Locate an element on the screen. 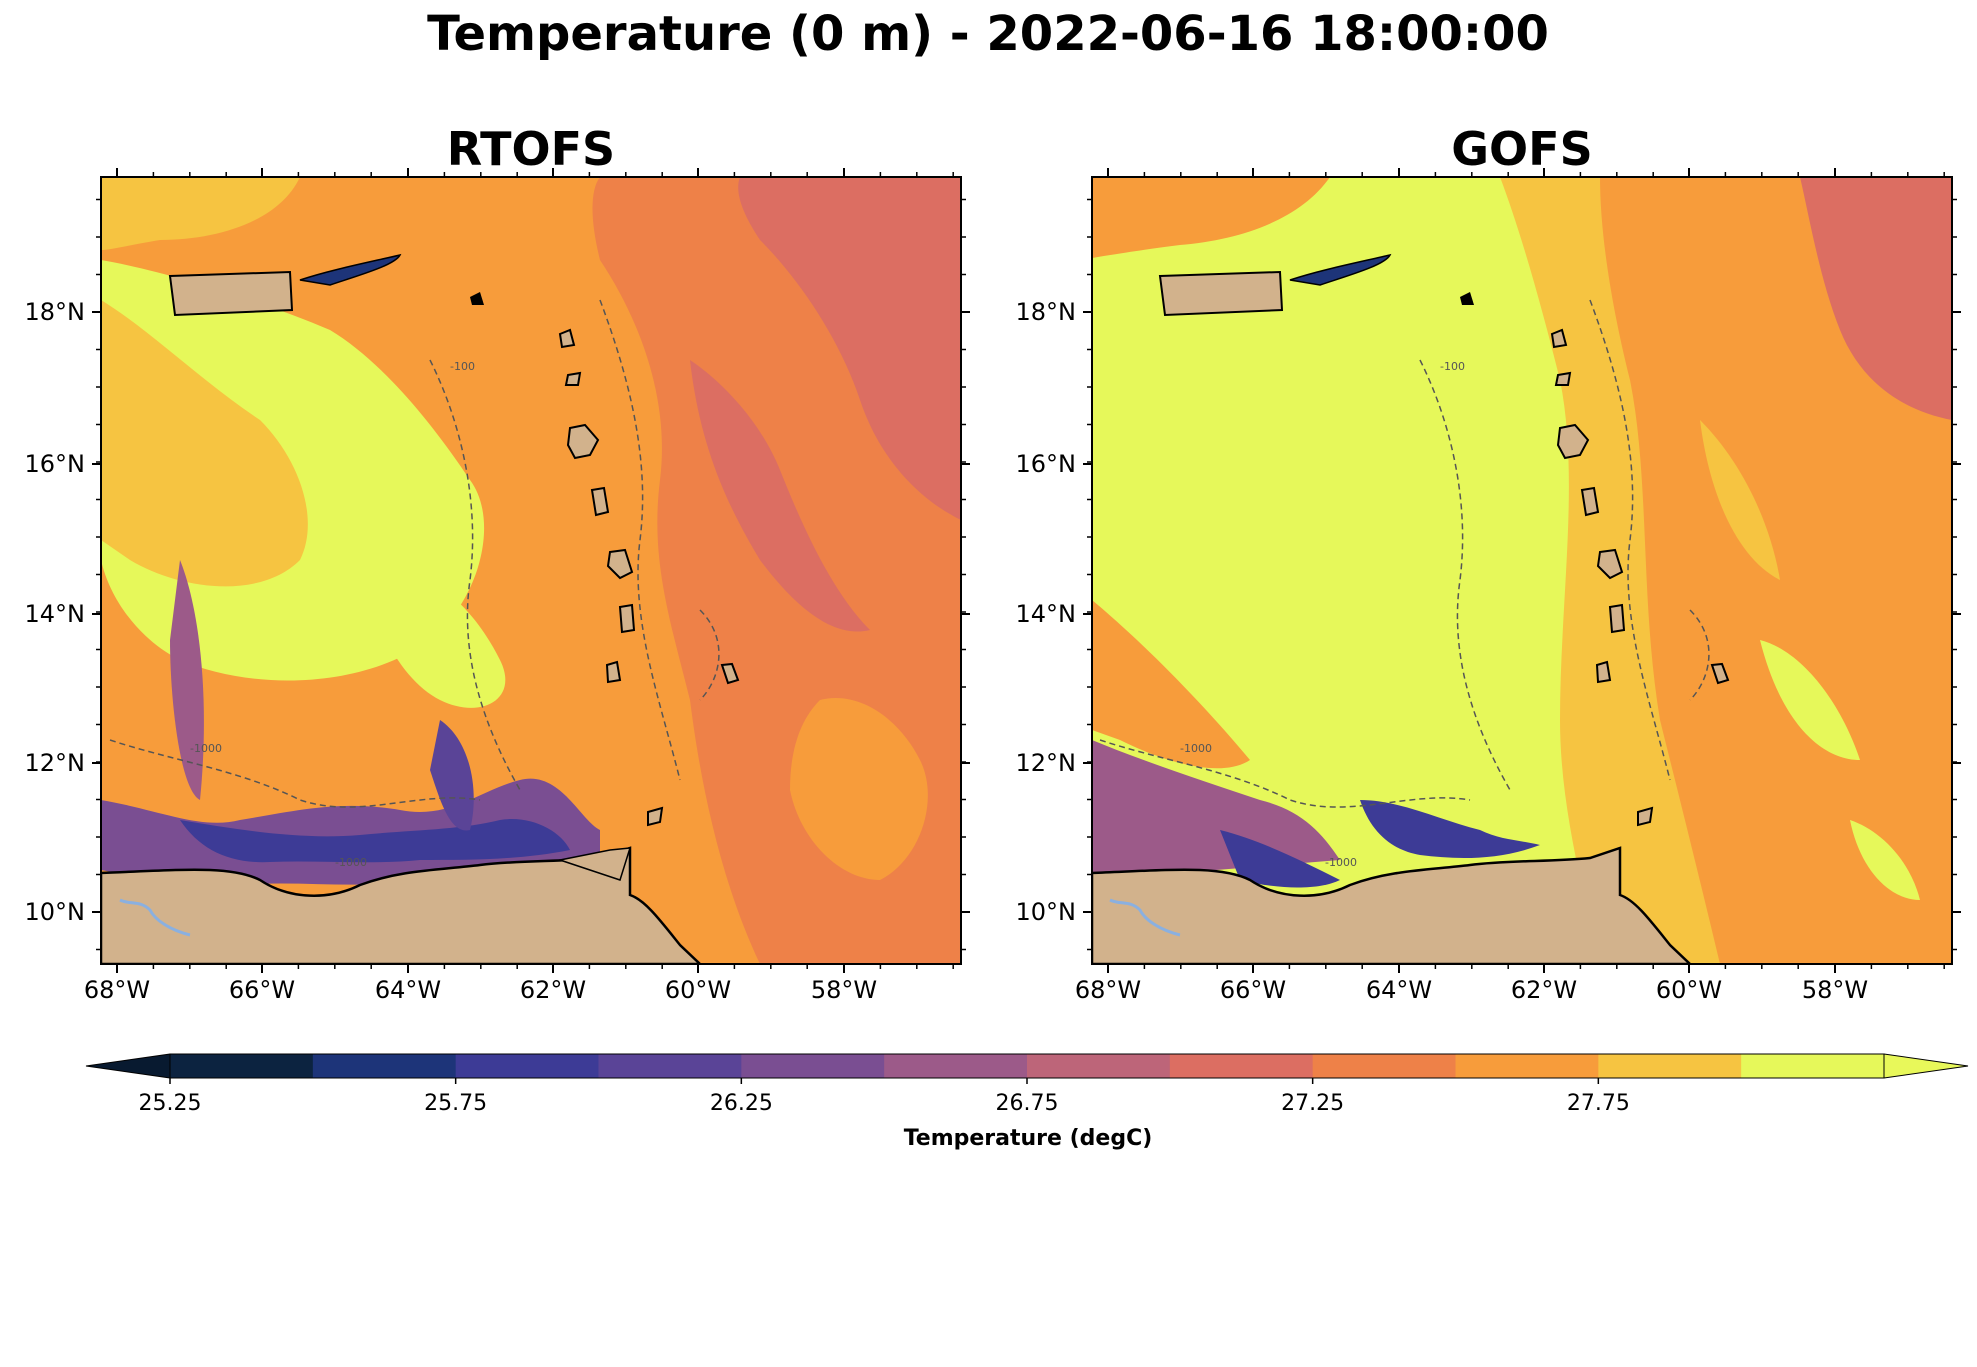  colorbar-tick-label: 26.25 is located at coordinates (741, 1103).